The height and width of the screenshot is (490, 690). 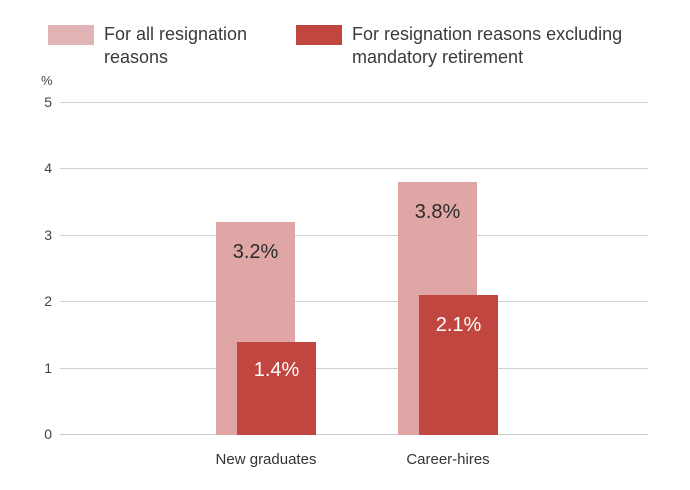 What do you see at coordinates (438, 57) in the screenshot?
I see `legend-label-excl-line2: mandatory retirement` at bounding box center [438, 57].